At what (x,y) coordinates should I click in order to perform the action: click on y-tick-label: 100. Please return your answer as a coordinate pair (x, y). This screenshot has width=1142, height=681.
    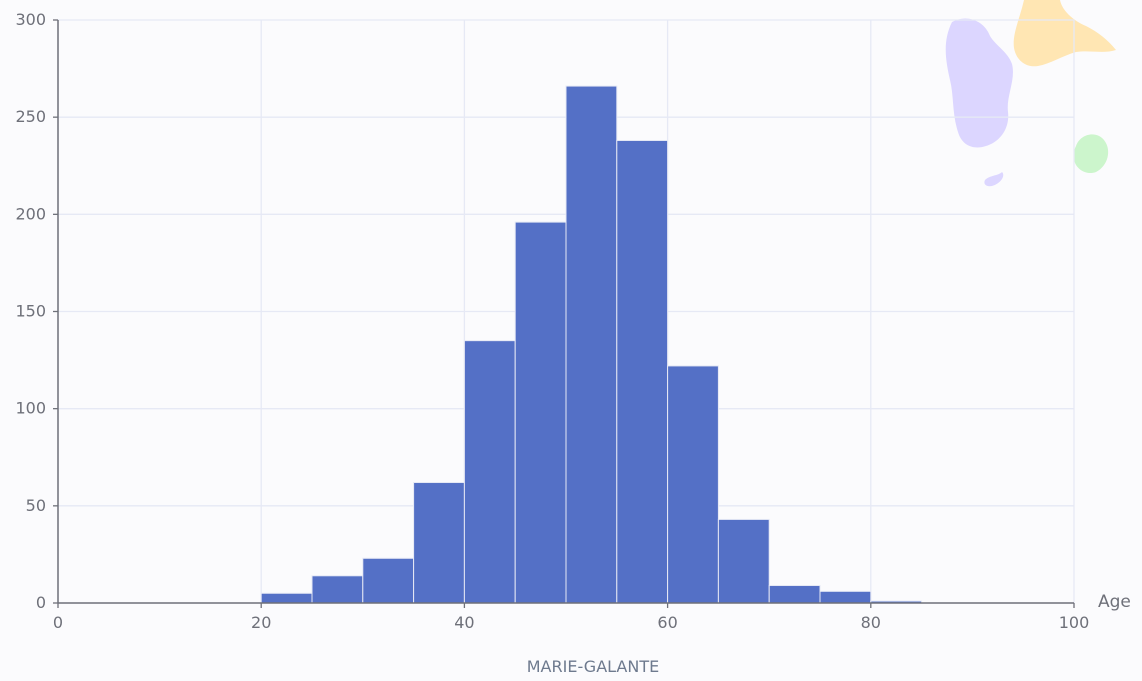
    Looking at the image, I should click on (30, 408).